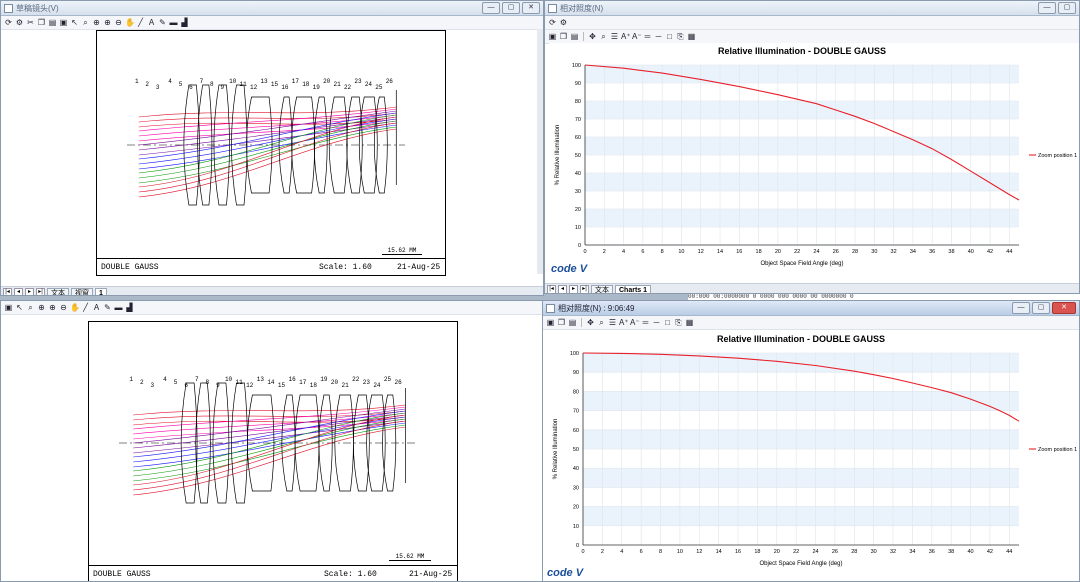 This screenshot has height=582, width=1080. What do you see at coordinates (52, 22) in the screenshot?
I see `paste-icon: ▤` at bounding box center [52, 22].